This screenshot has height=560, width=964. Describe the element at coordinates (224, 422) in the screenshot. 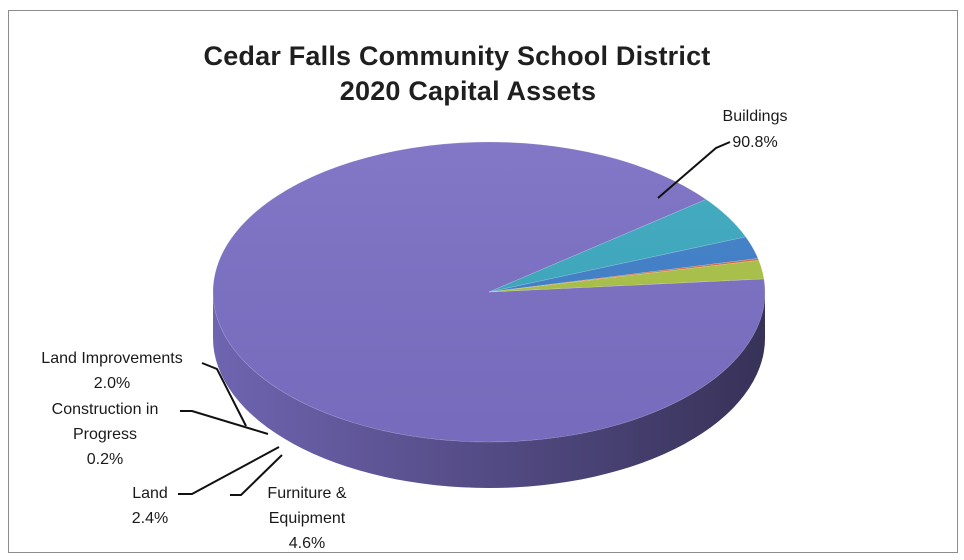

I see `leader-construction-in-progress` at that location.